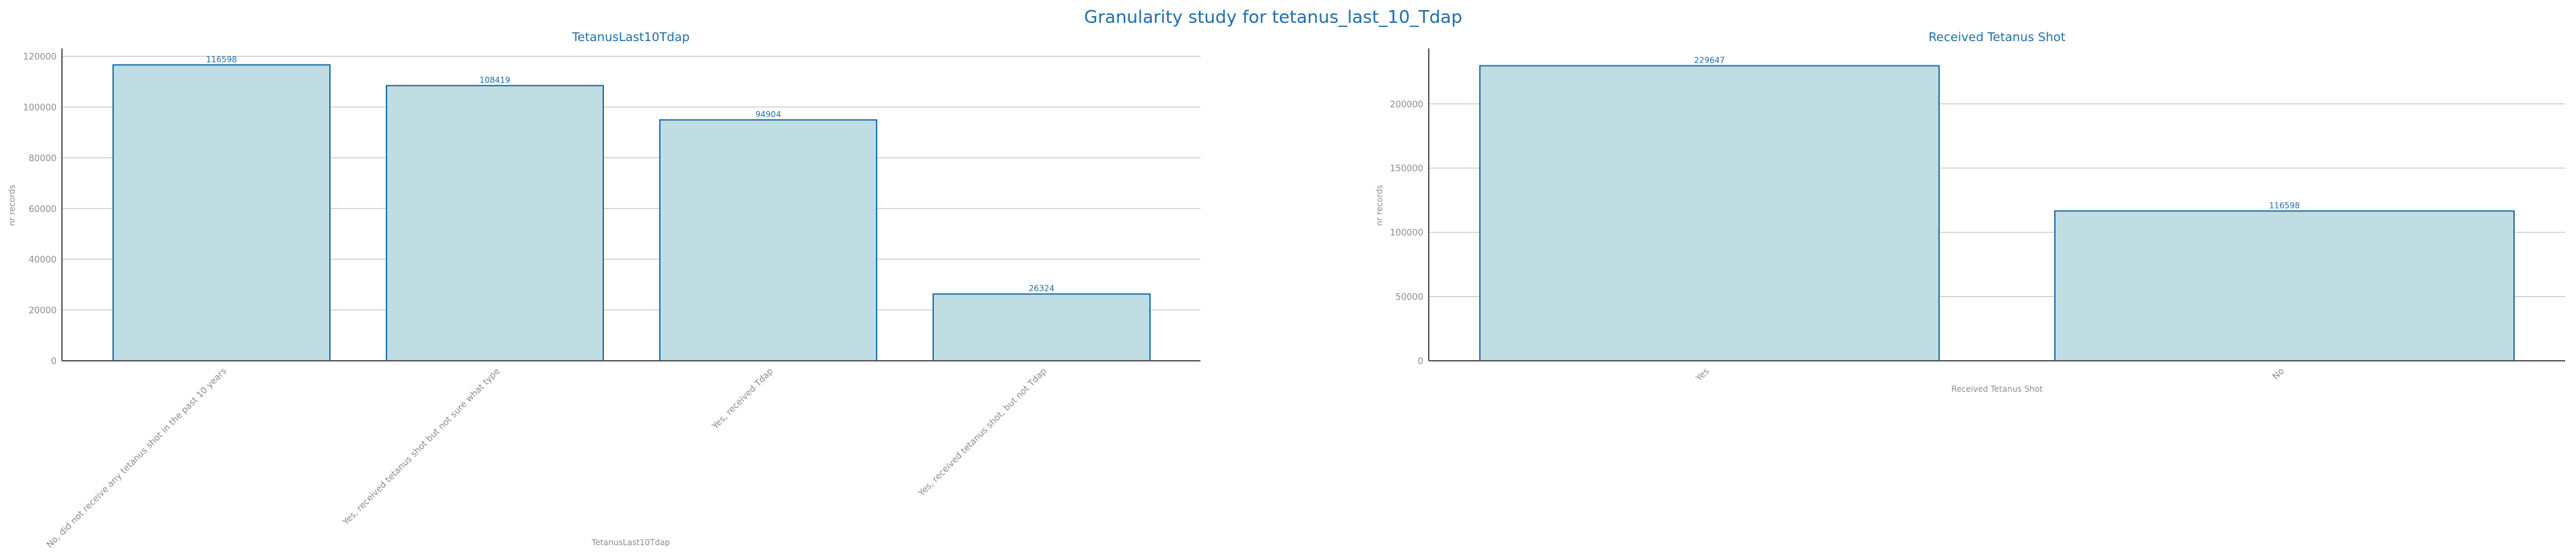  I want to click on x-axis-label: TetanusLast10Tdap, so click(630, 542).